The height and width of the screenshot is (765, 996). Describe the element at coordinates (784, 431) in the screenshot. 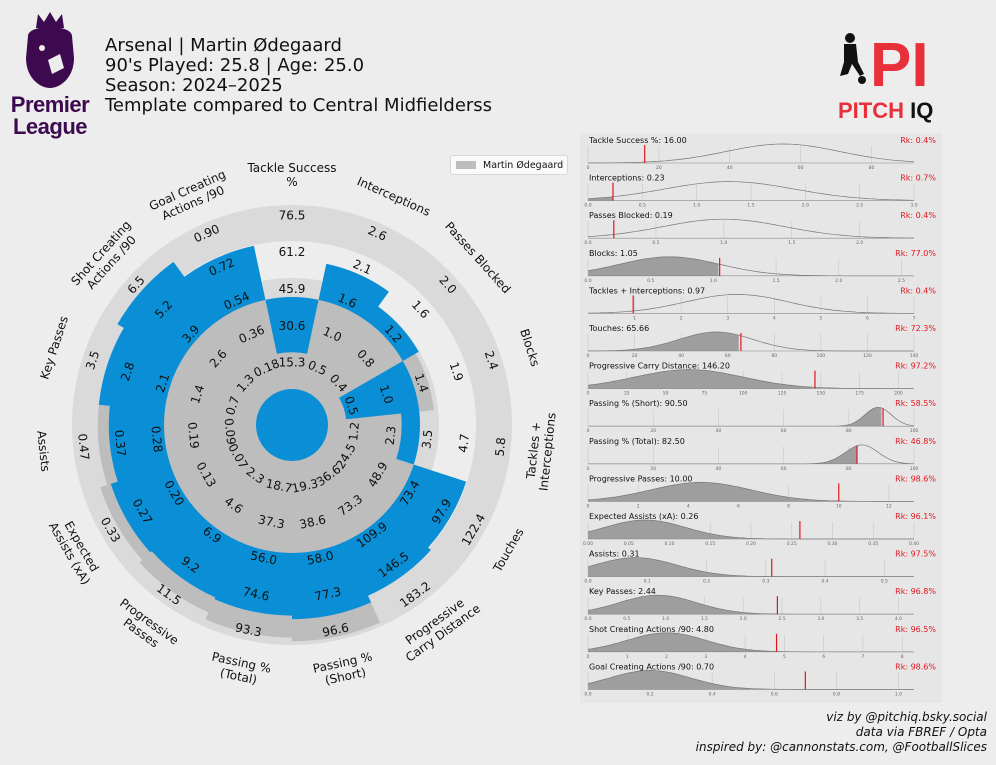

I see `dist-tick-label: 60` at that location.